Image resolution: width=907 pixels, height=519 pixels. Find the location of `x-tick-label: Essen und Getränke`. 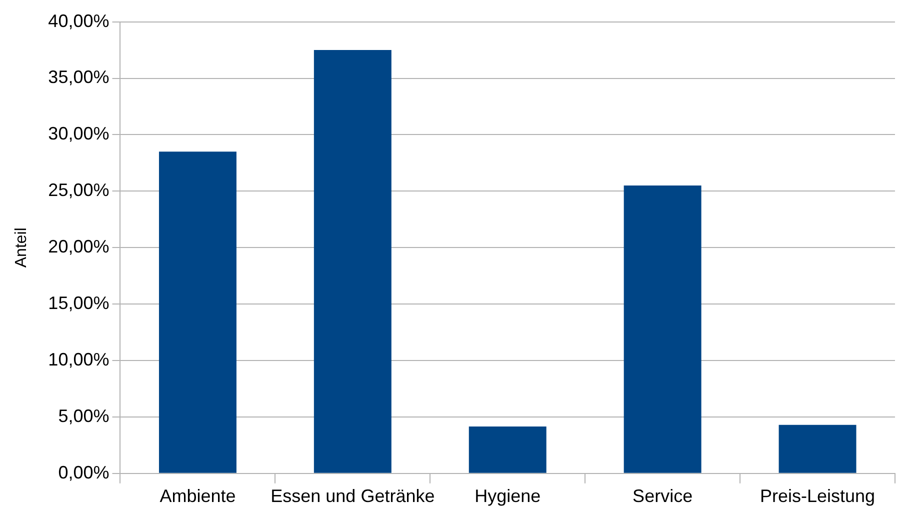

x-tick-label: Essen und Getränke is located at coordinates (352, 496).